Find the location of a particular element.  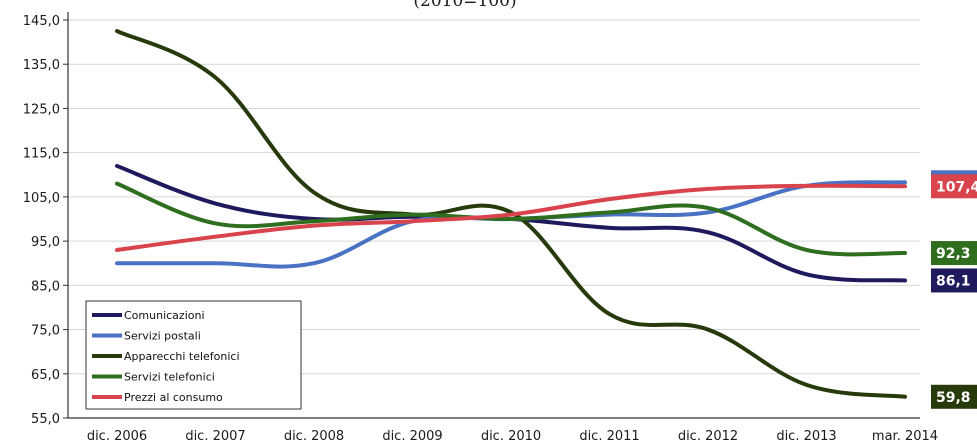

chart-subtitle: (2010=100) is located at coordinates (464, 5).